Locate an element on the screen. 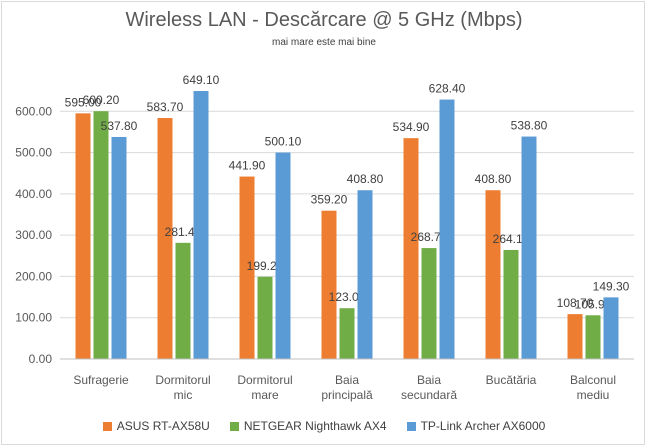 The height and width of the screenshot is (448, 648). data-label: 534.90 is located at coordinates (411, 127).